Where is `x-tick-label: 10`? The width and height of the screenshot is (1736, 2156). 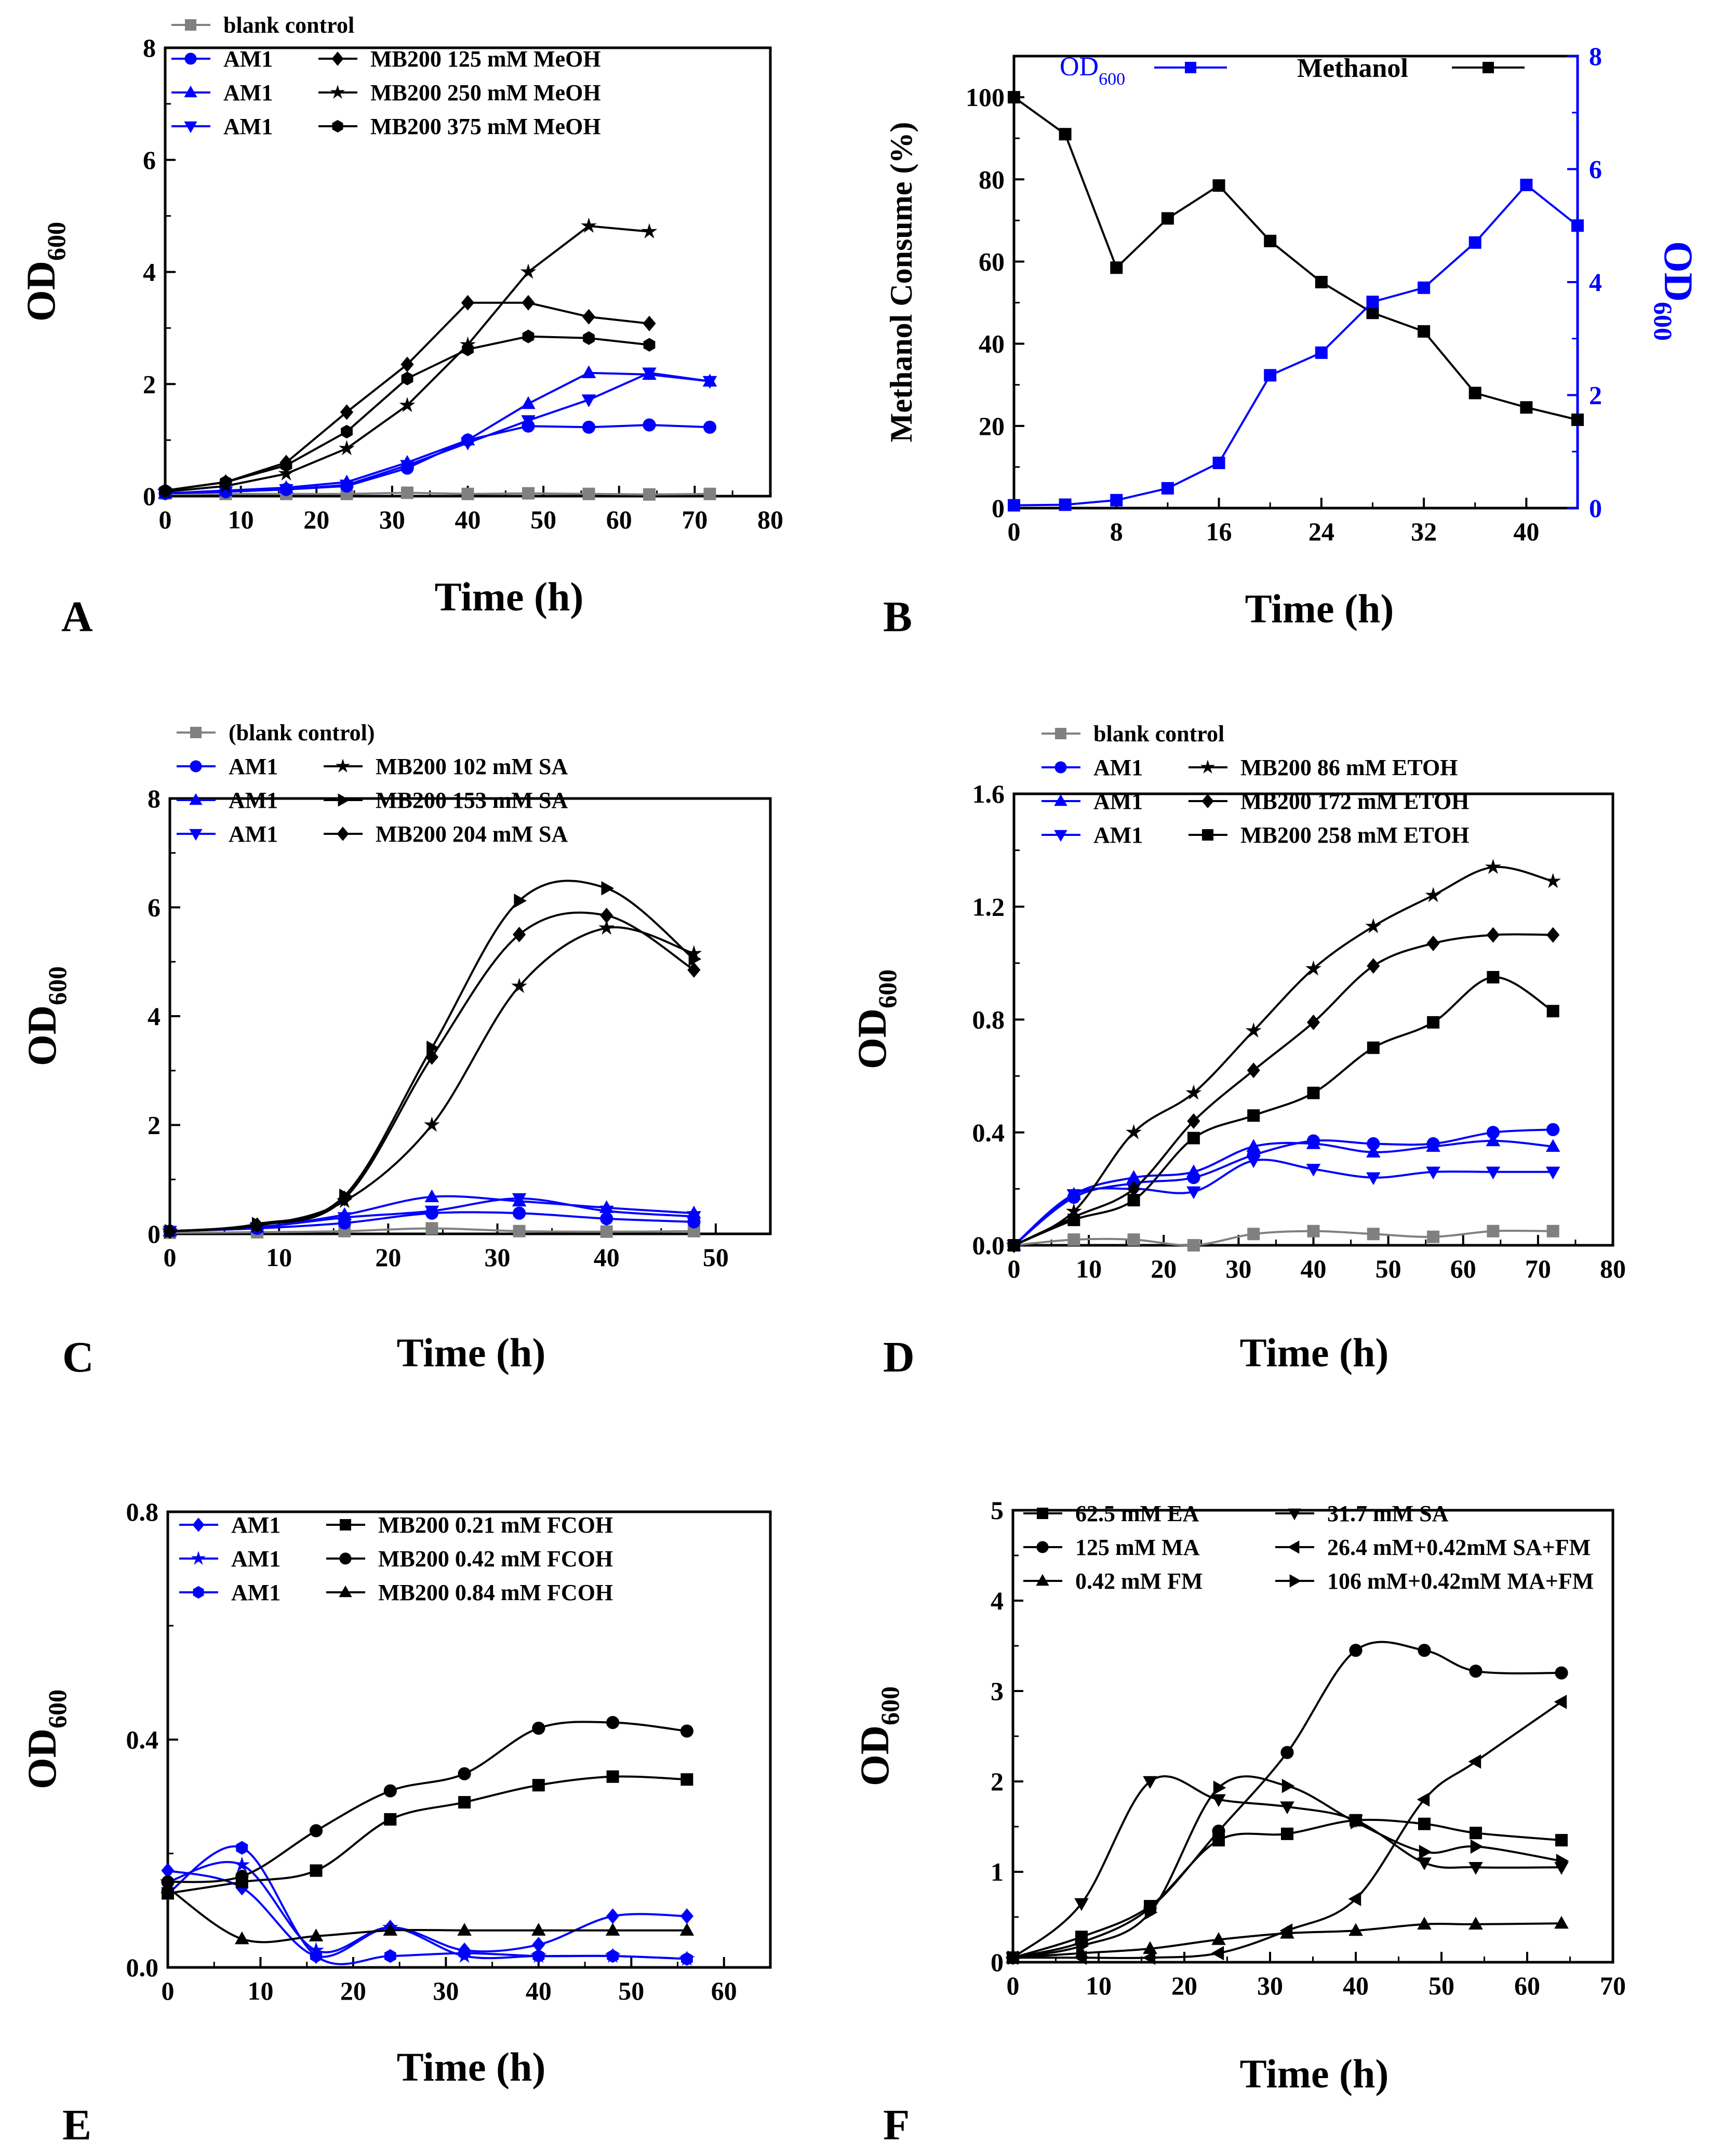 x-tick-label: 10 is located at coordinates (1099, 1985).